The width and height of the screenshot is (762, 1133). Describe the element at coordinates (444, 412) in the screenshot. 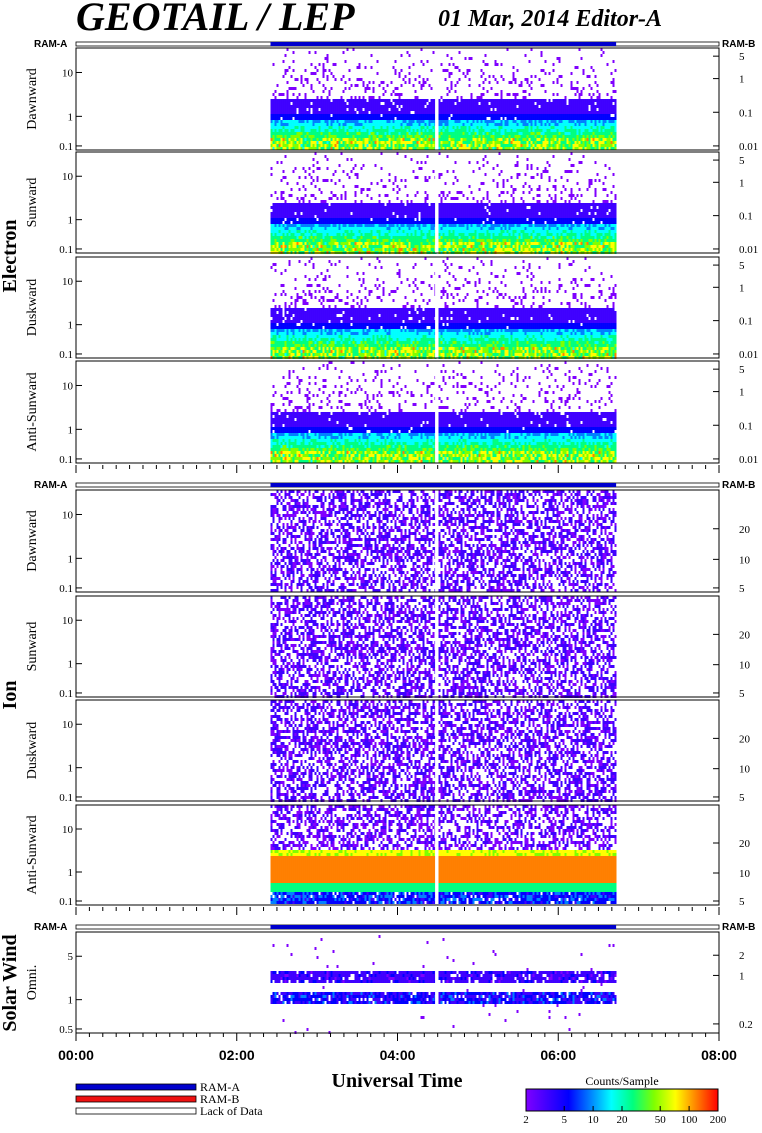

I see `spectrogram-Electron-Anti-Sunward` at that location.